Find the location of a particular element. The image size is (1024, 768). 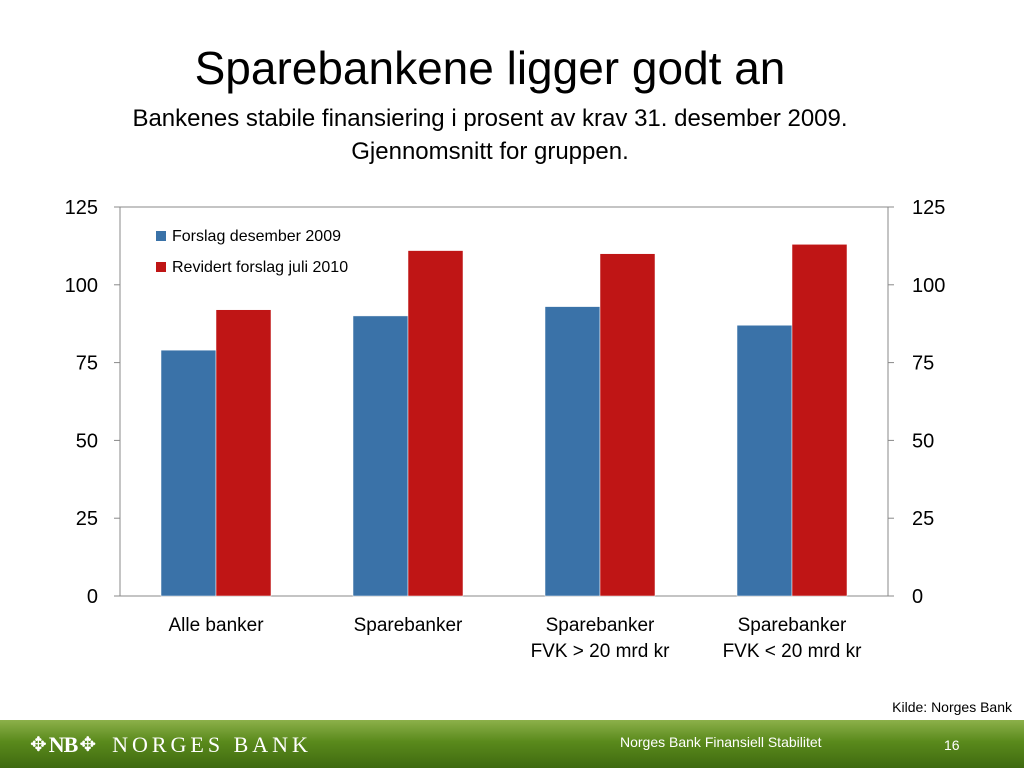

norges-bank-logo: ✥ NB ✥ NORGES BANK is located at coordinates (171, 745).